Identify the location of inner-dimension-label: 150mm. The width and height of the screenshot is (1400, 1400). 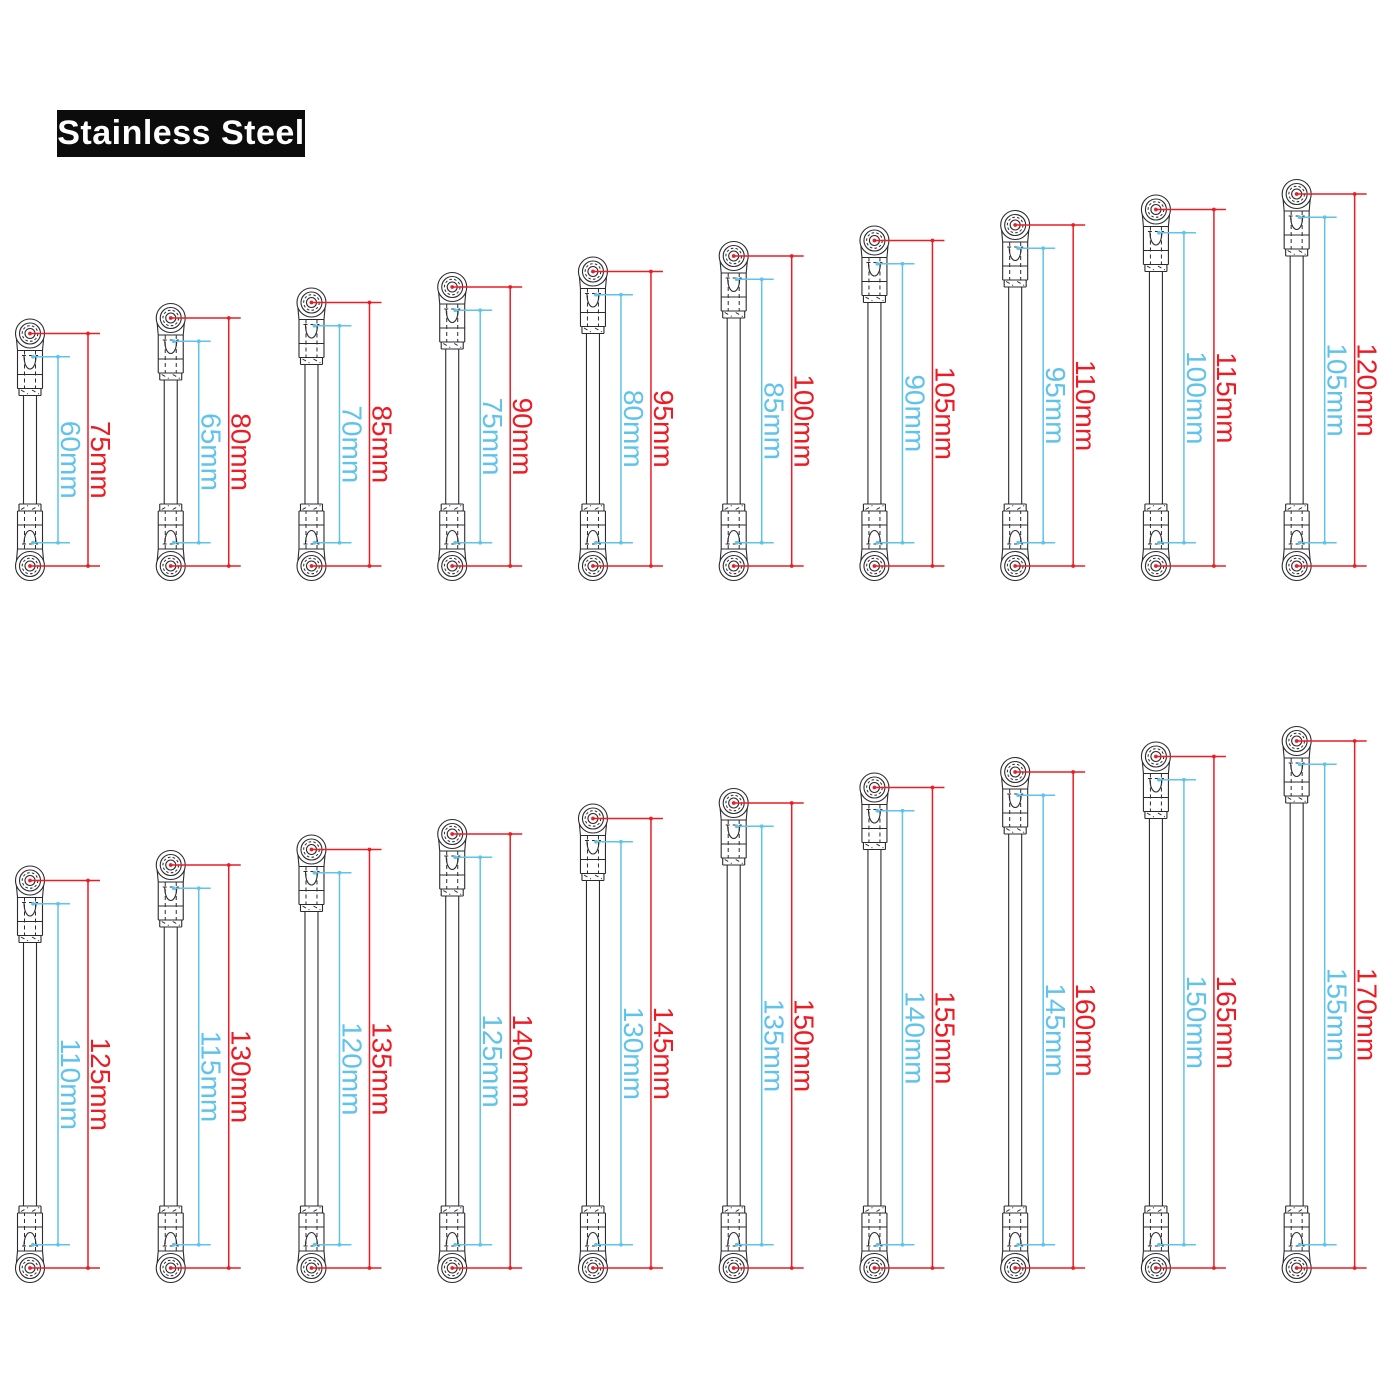
(1196, 1022).